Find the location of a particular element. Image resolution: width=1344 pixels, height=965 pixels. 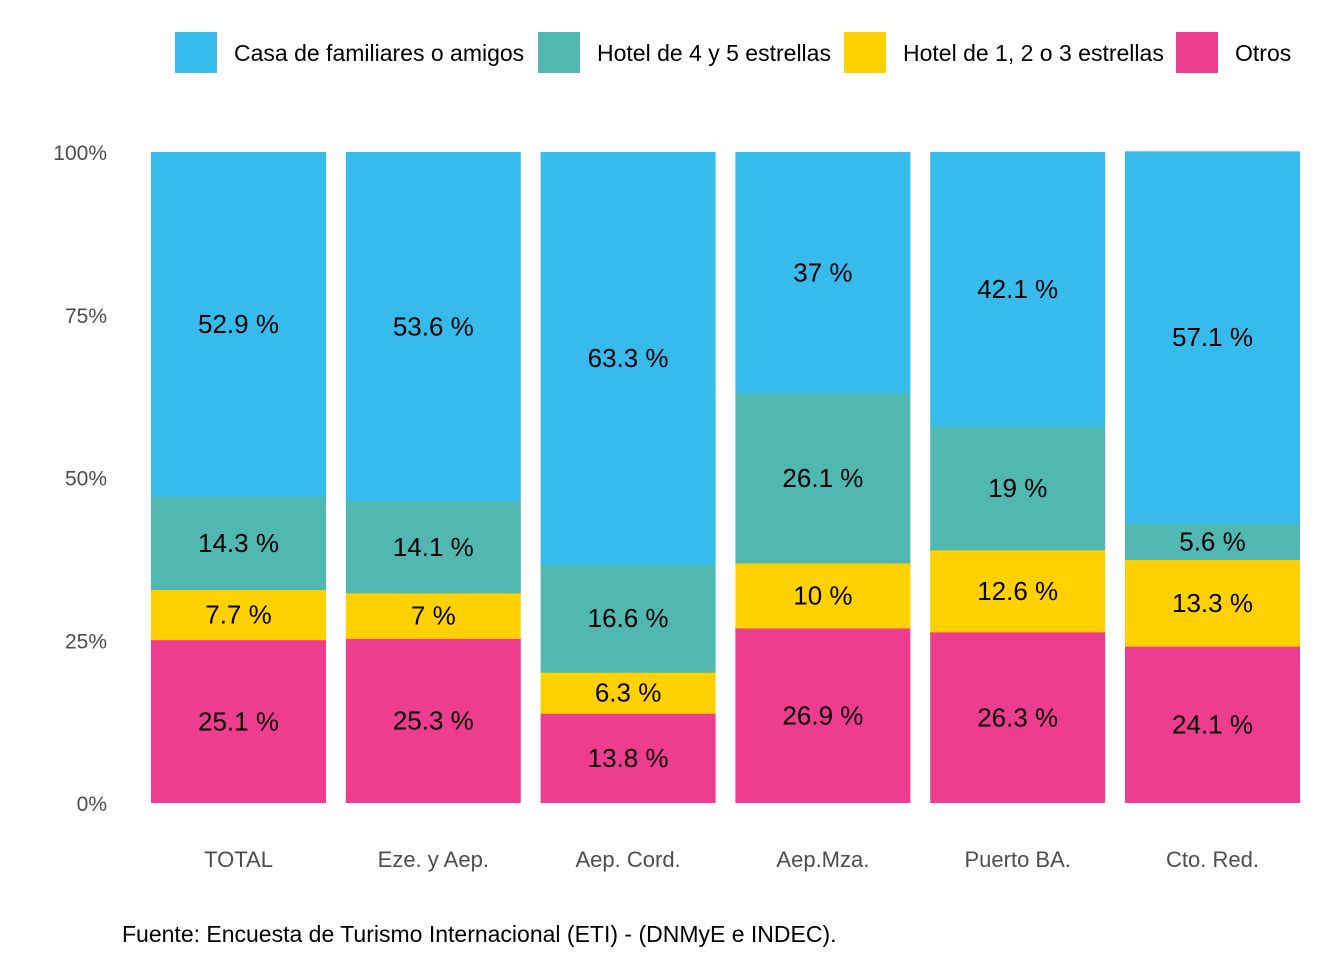

data-label-puerto-ba-hotel-de-4-y-5-estrellas: 19 % is located at coordinates (1017, 488).